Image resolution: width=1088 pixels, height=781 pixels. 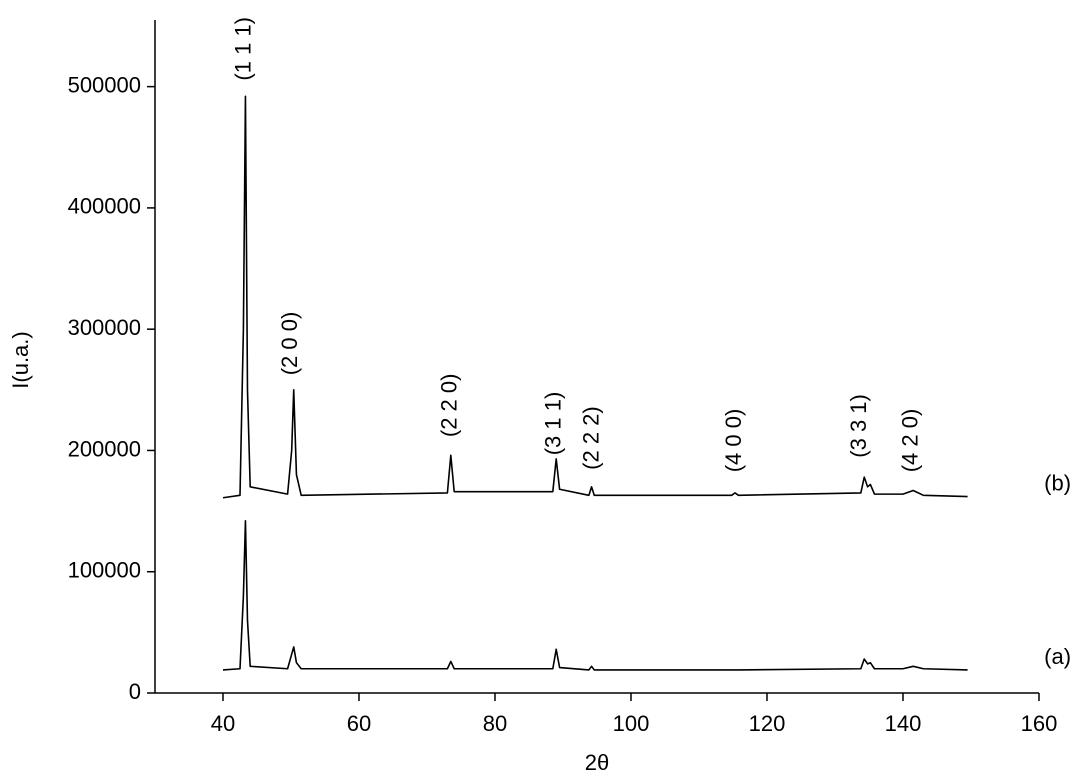 I want to click on peak-label: (2 0 0), so click(x=289, y=344).